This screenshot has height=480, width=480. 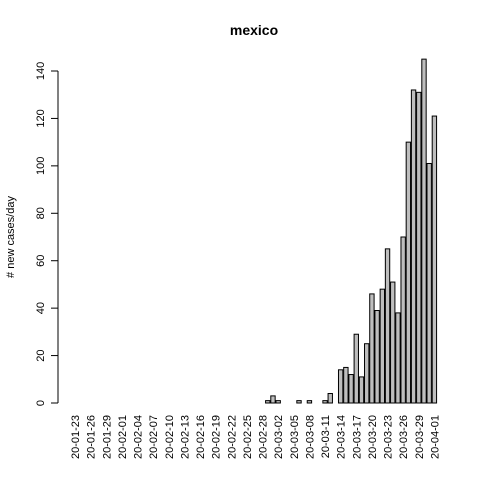 I want to click on x-tick-label: 20-03-29, so click(x=420, y=437).